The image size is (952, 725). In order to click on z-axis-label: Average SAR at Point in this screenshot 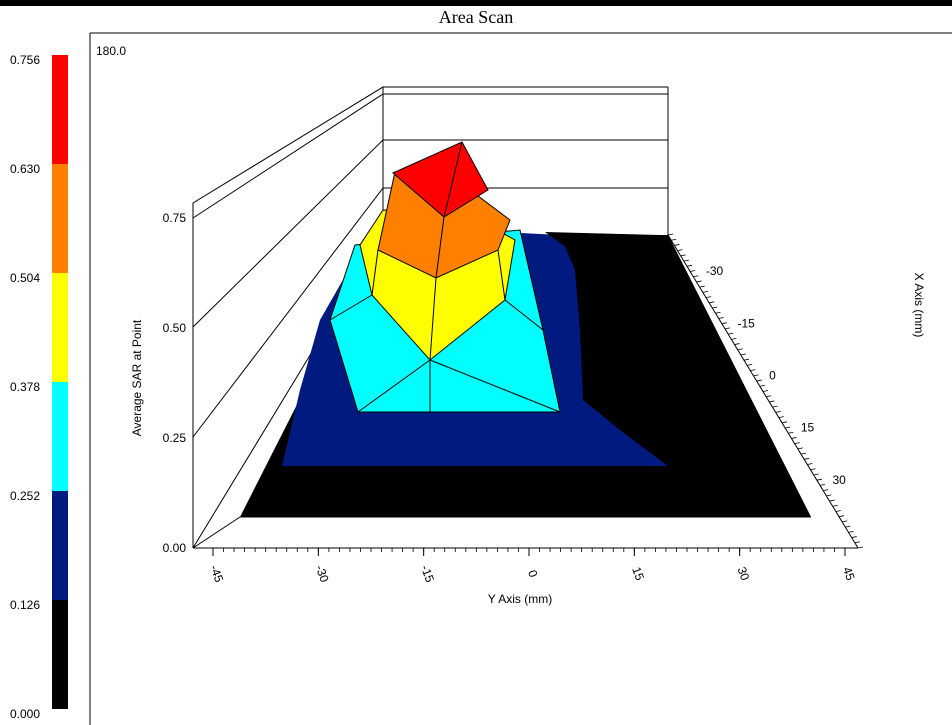, I will do `click(137, 377)`.